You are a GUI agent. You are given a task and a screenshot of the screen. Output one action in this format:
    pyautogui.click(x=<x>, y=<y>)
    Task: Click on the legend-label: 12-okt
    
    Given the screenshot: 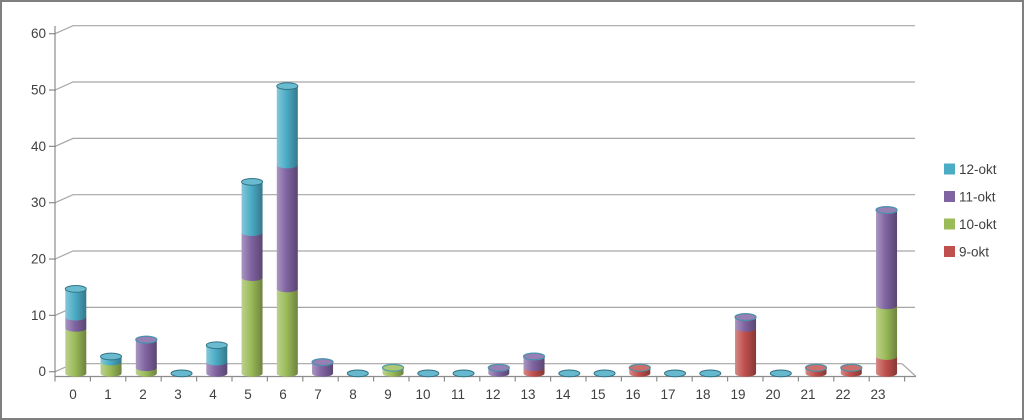 What is the action you would take?
    pyautogui.click(x=978, y=169)
    